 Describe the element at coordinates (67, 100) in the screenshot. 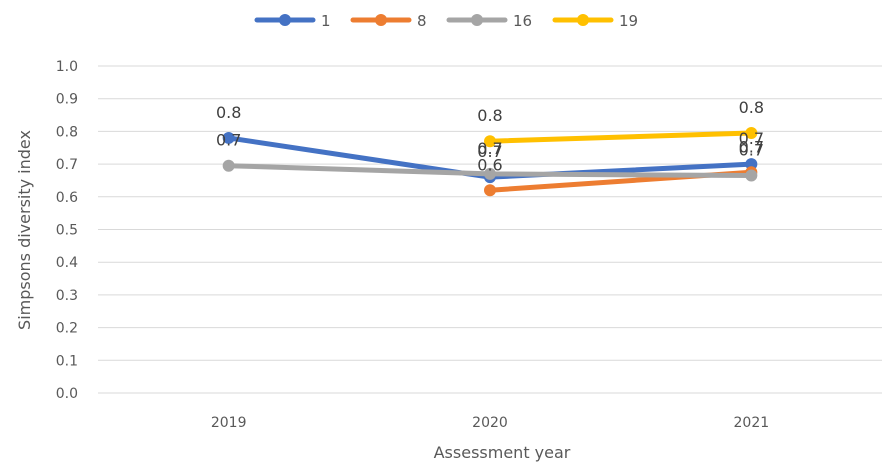

I see `y-tick-label: 0.9` at that location.